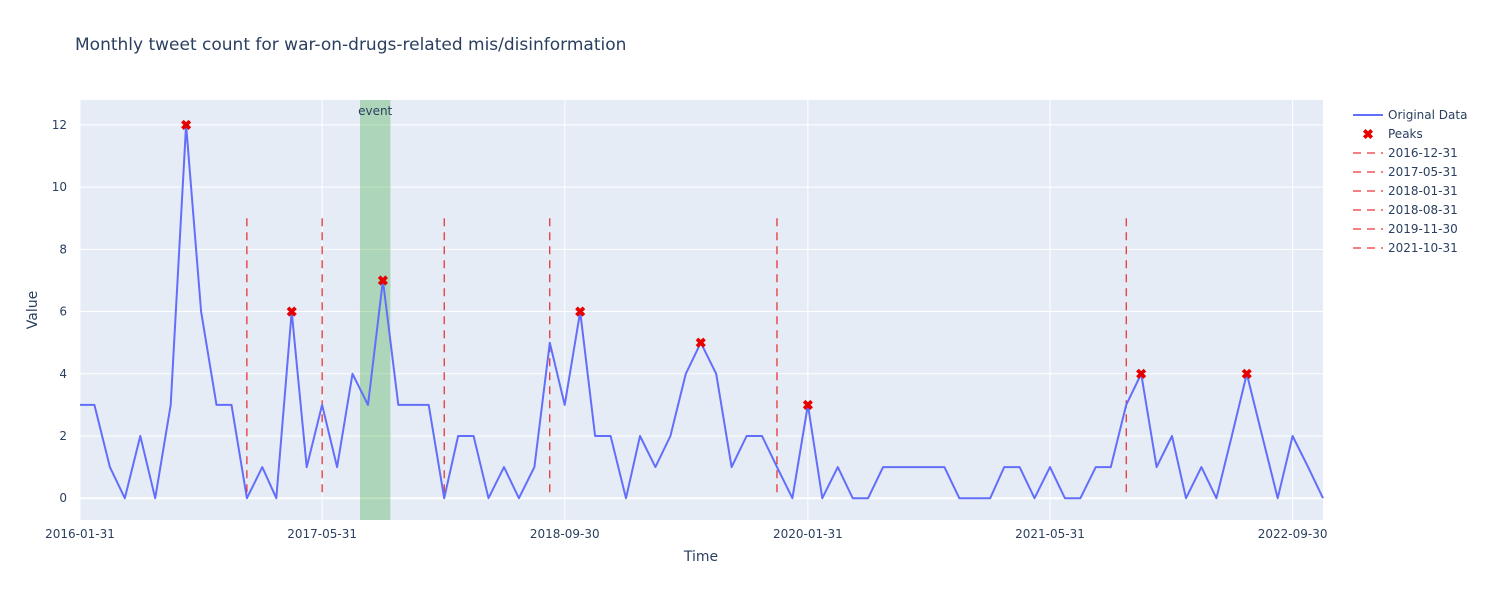 This screenshot has height=600, width=1492. What do you see at coordinates (700, 557) in the screenshot?
I see `x-axis-title: Time` at bounding box center [700, 557].